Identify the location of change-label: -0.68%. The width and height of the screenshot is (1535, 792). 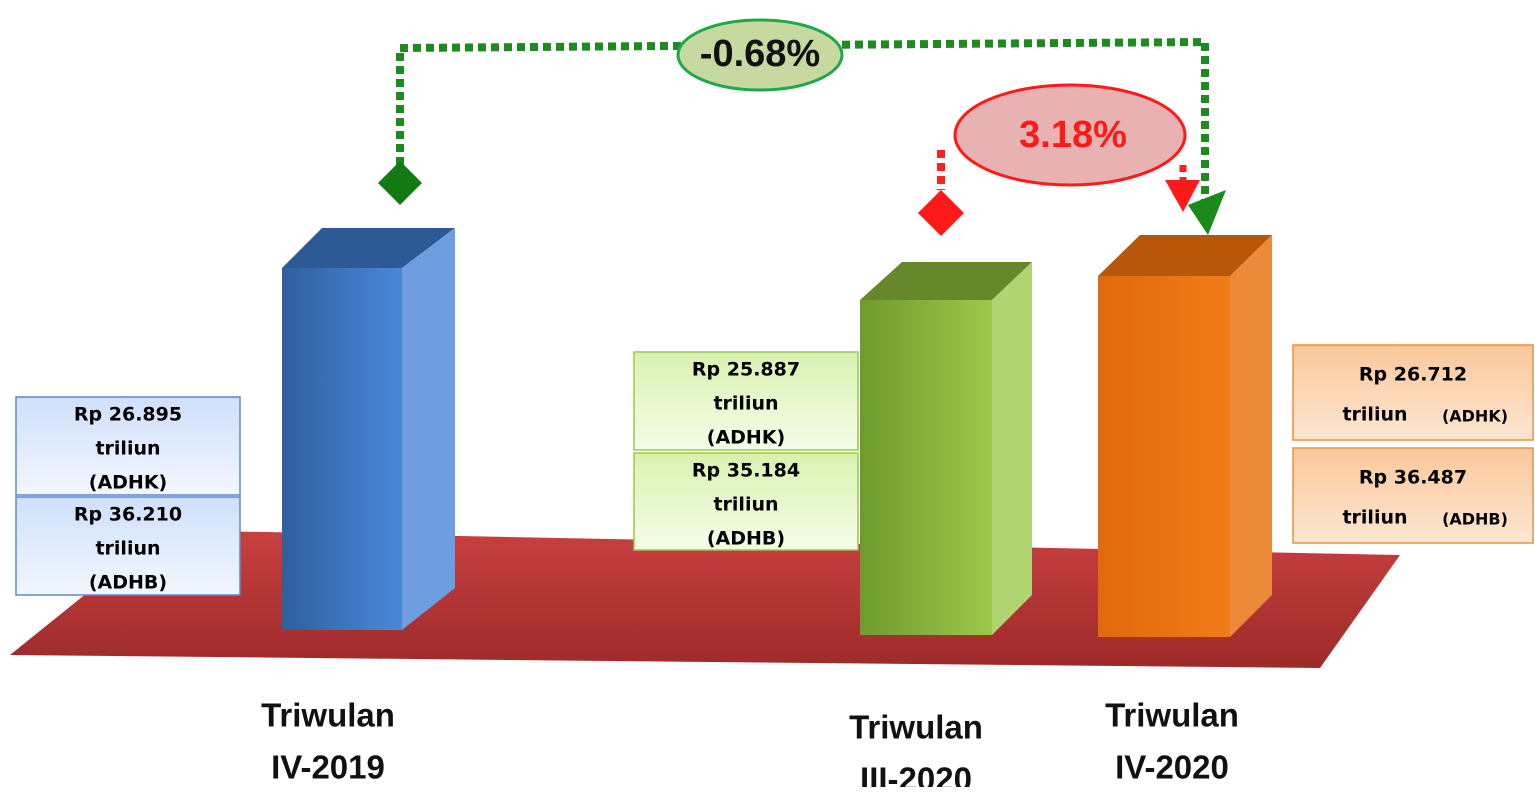
(760, 54).